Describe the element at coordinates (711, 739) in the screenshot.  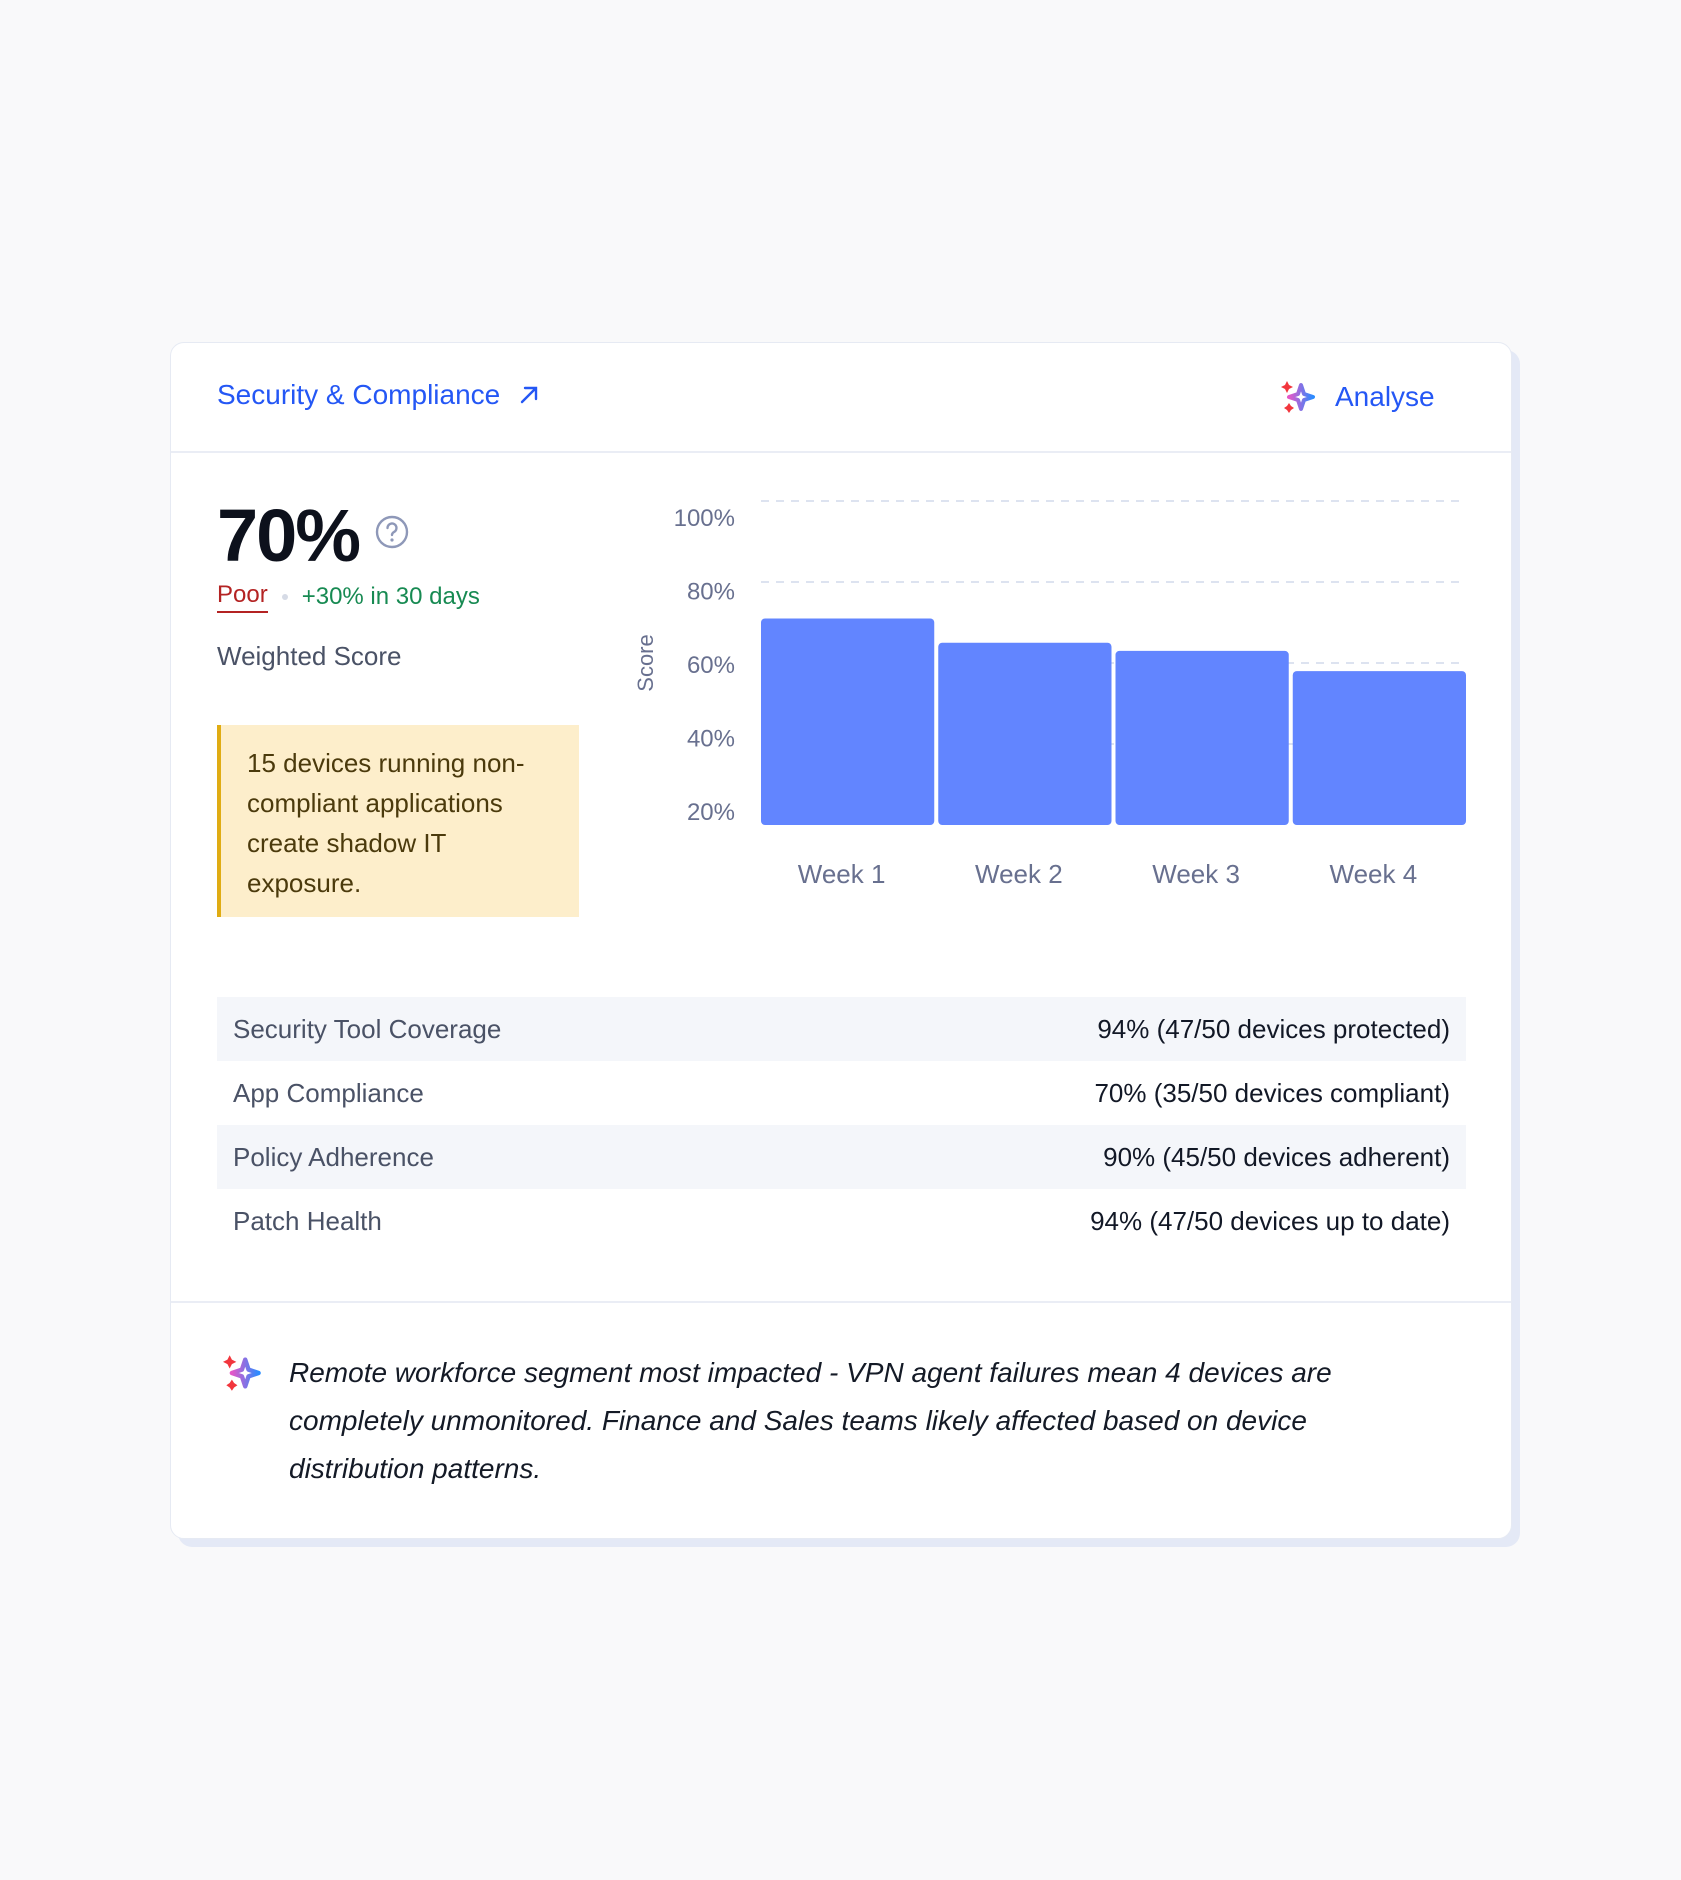
I see `y-tick-label: 40%` at that location.